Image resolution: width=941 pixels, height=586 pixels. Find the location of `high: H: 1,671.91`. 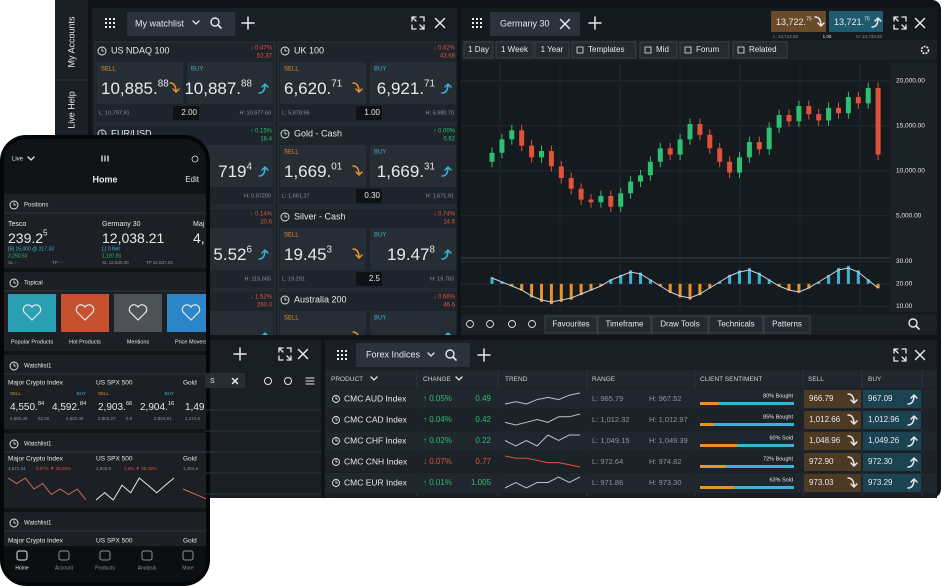

high: H: 1,671.91 is located at coordinates (440, 196).